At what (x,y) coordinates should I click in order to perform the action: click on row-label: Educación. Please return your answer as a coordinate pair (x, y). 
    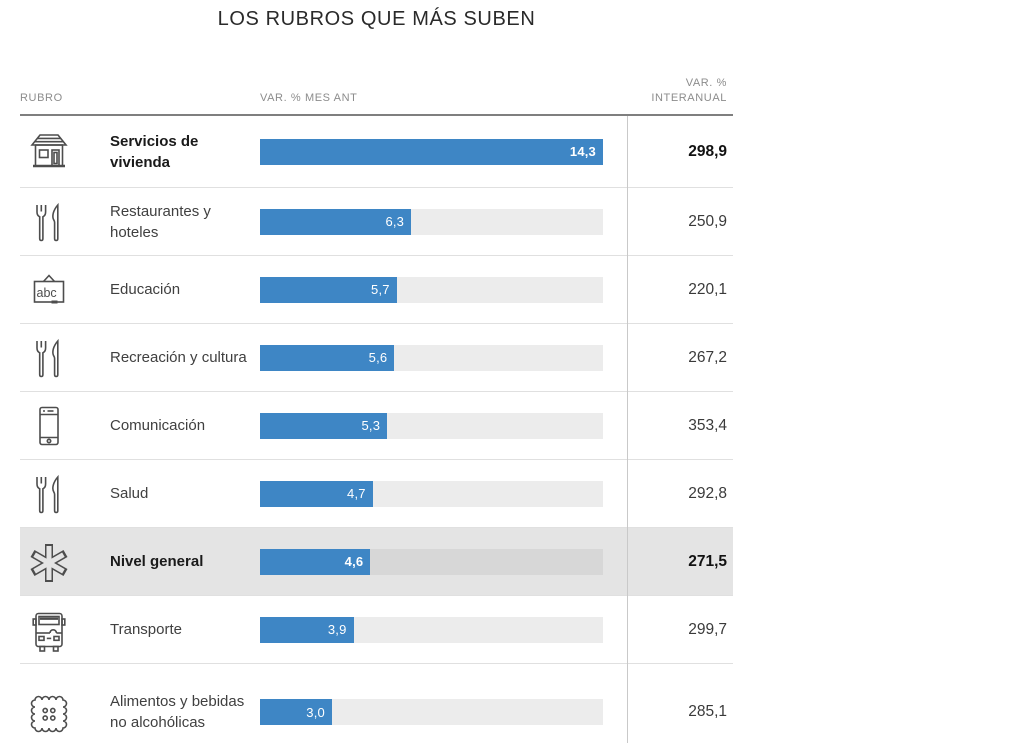
    Looking at the image, I should click on (145, 289).